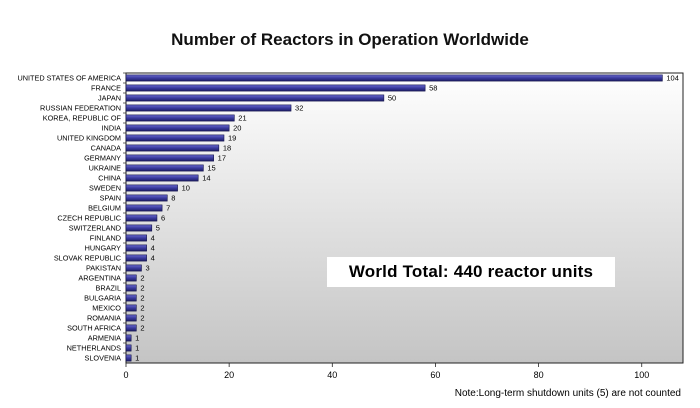 The image size is (700, 408). What do you see at coordinates (108, 288) in the screenshot?
I see `category-label: BRAZIL` at bounding box center [108, 288].